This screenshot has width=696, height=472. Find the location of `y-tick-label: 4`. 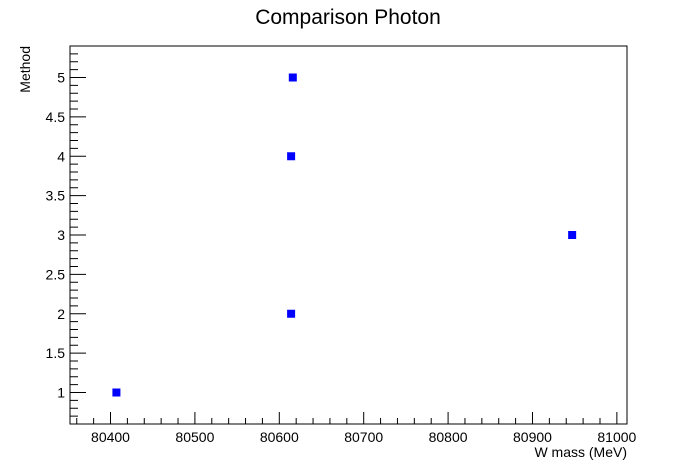

y-tick-label: 4 is located at coordinates (61, 156).